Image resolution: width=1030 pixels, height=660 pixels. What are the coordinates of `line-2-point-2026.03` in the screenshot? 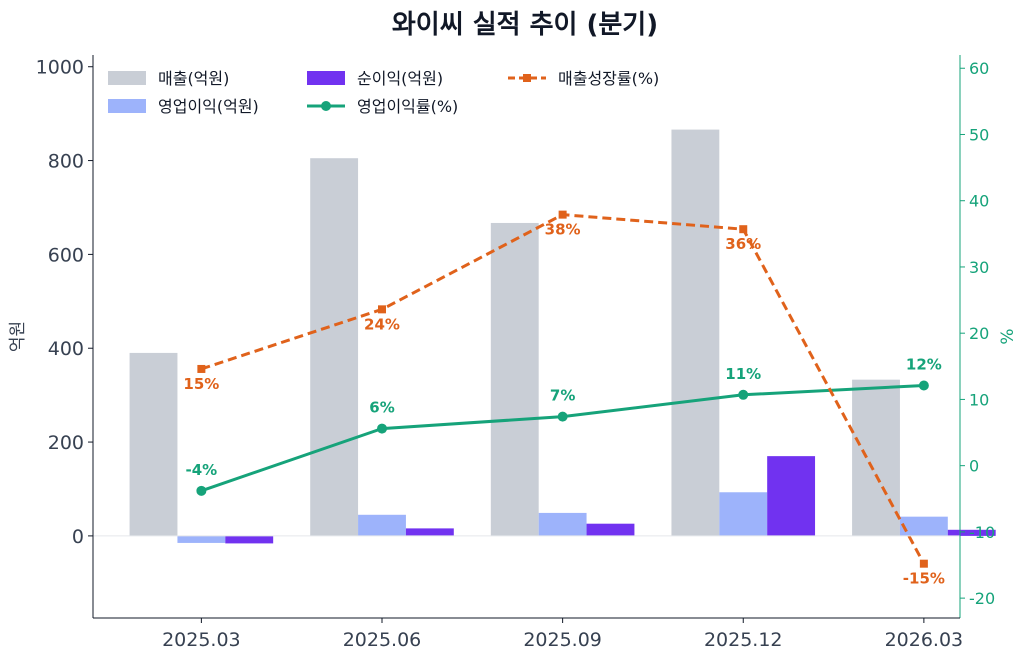 It's located at (923, 563).